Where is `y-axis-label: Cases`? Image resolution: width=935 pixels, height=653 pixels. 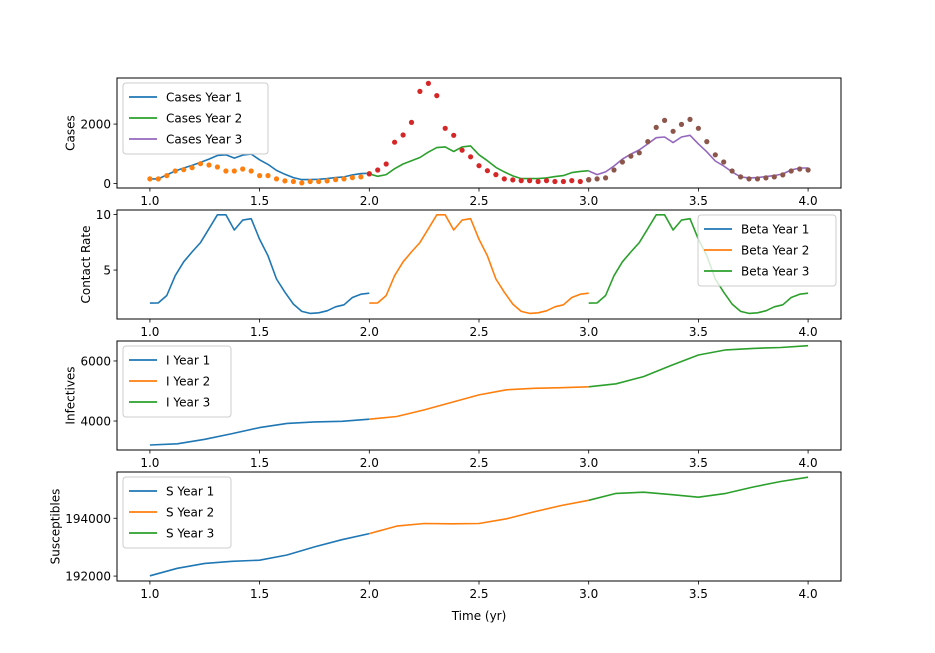
y-axis-label: Cases is located at coordinates (71, 133).